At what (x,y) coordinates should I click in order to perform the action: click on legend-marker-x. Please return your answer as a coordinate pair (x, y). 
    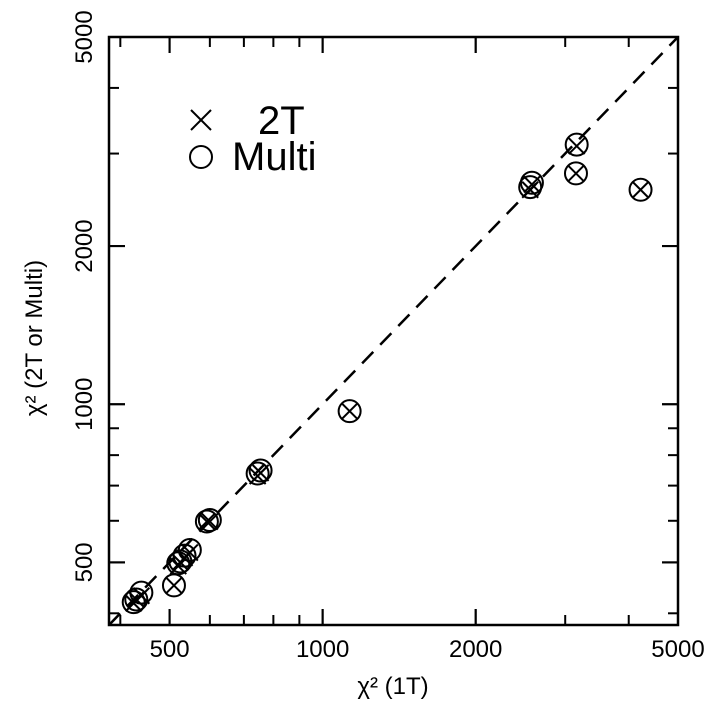
    Looking at the image, I should click on (201, 120).